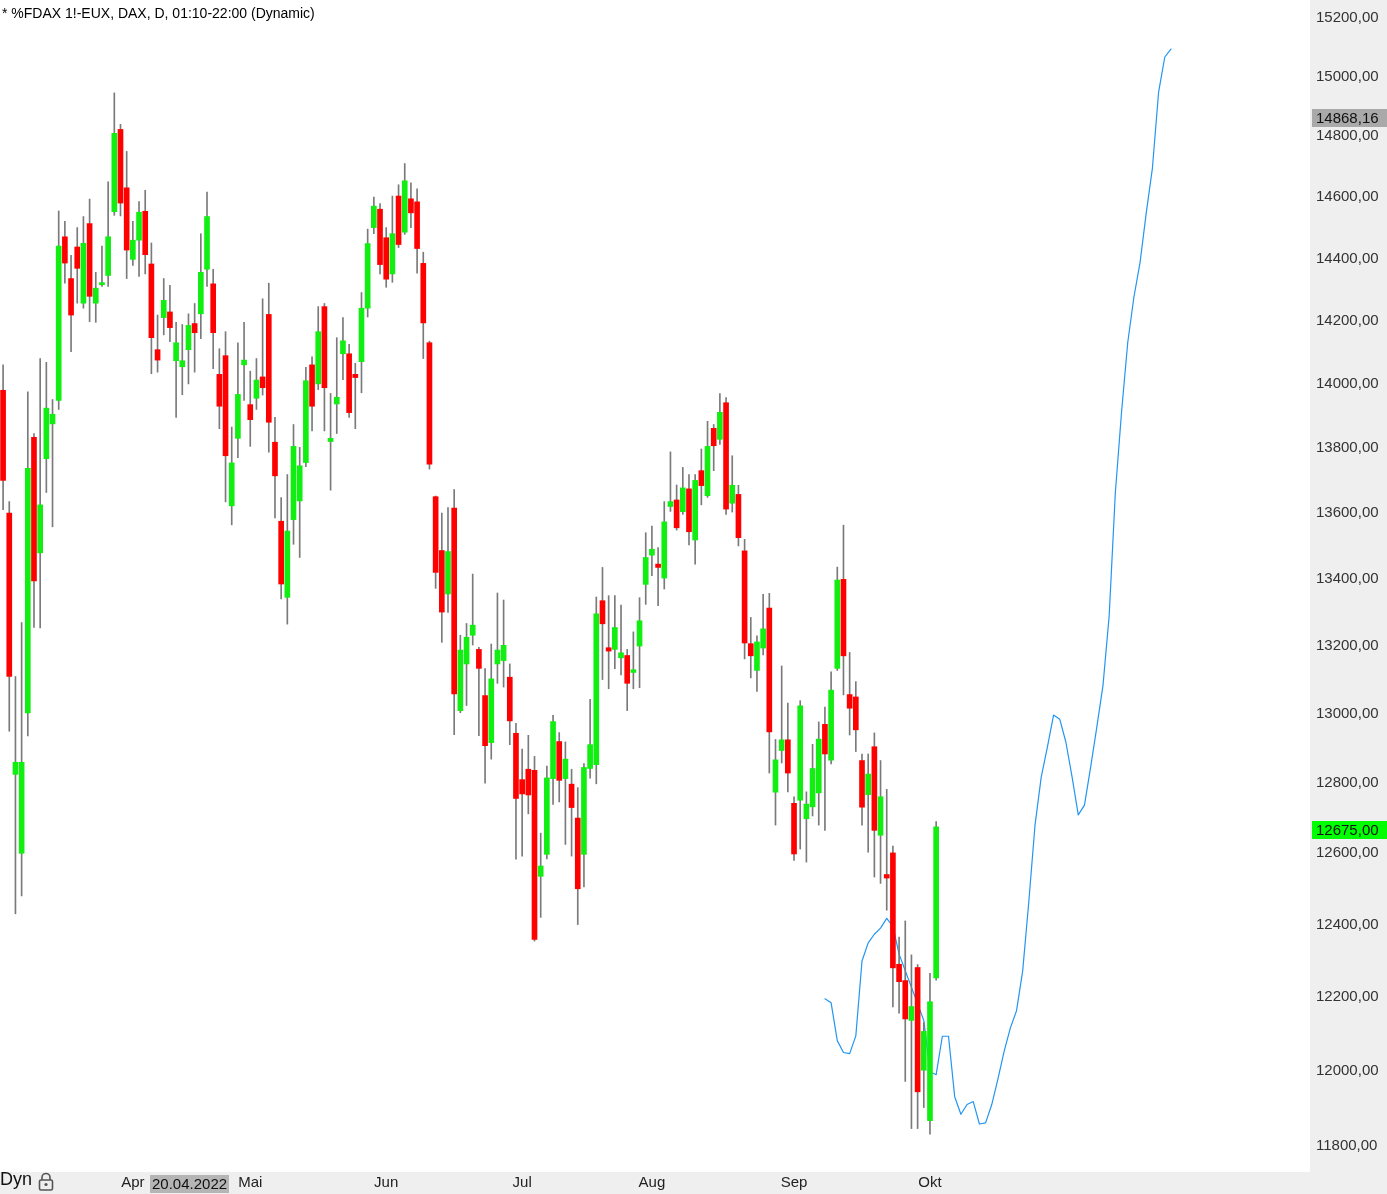 The image size is (1387, 1194). Describe the element at coordinates (1347, 135) in the screenshot. I see `y-tick-label: 14800,00` at that location.